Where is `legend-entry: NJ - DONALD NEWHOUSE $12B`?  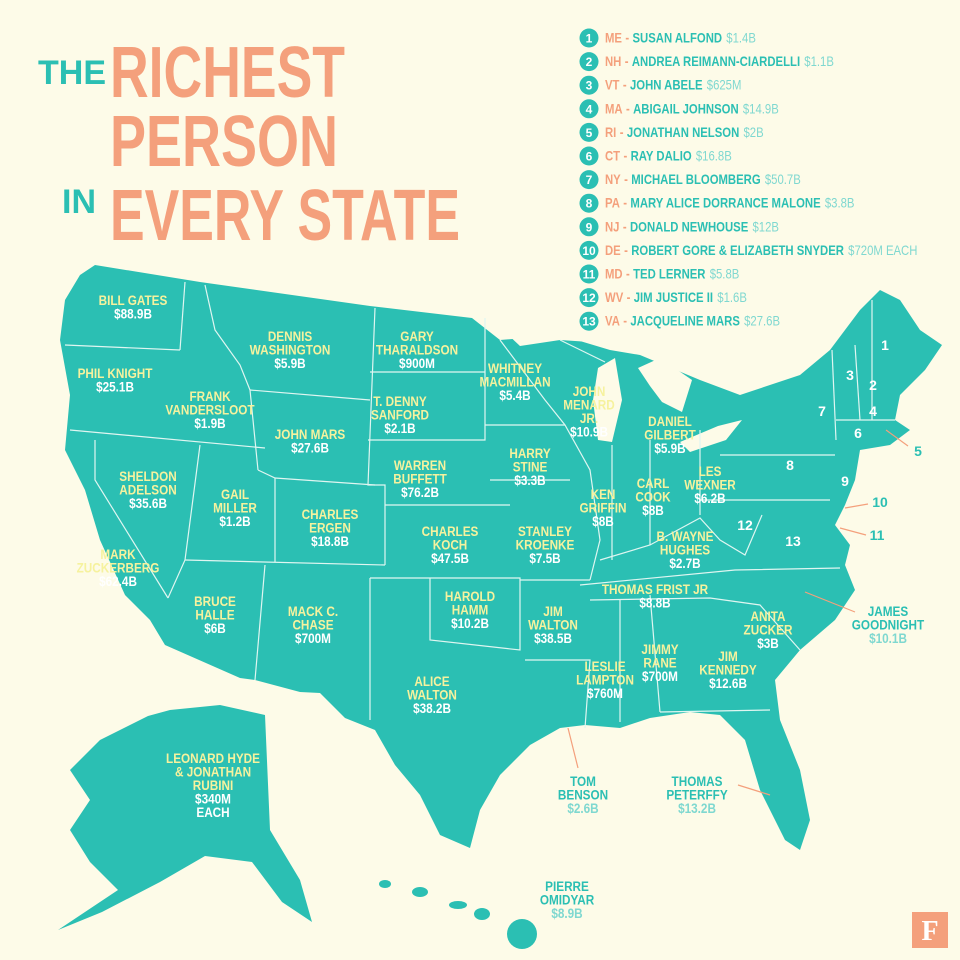
legend-entry: NJ - DONALD NEWHOUSE $12B is located at coordinates (692, 226).